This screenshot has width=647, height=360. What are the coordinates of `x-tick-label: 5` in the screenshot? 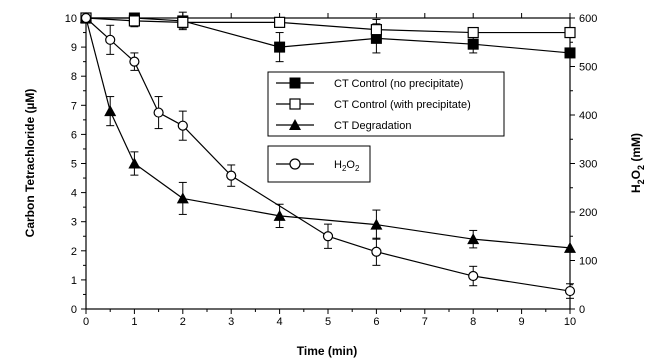 It's located at (328, 322).